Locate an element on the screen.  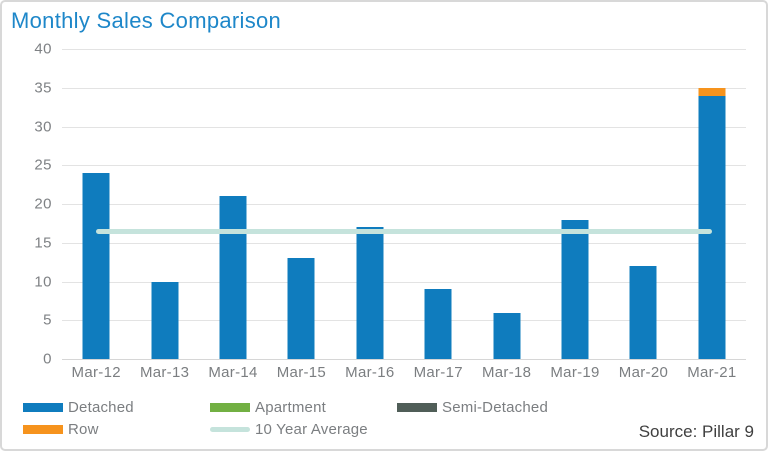
legend-item-detached: Detached is located at coordinates (116, 407).